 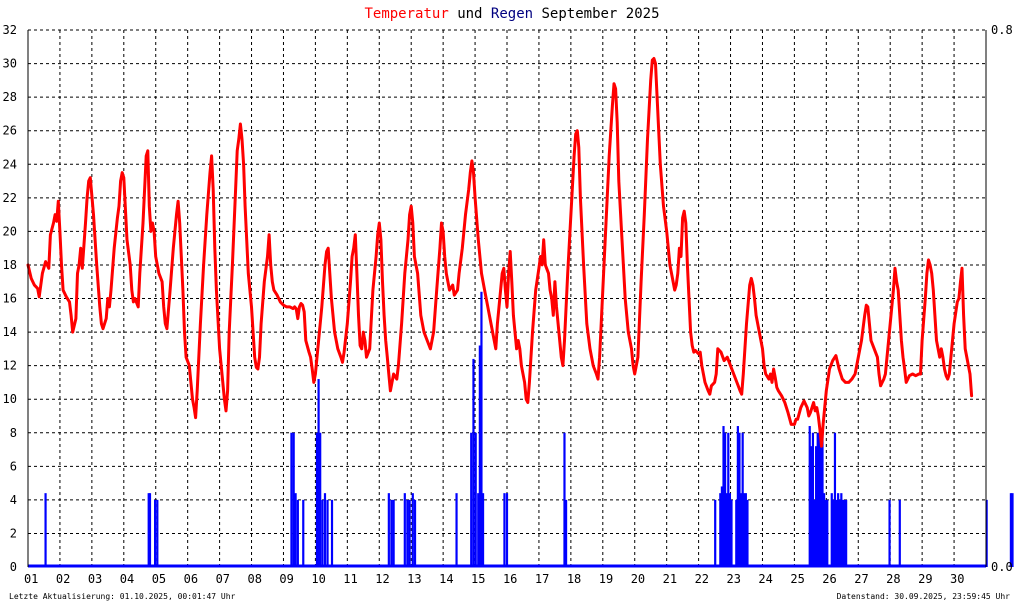 I want to click on y-left-tick-label: 10, so click(x=10, y=399).